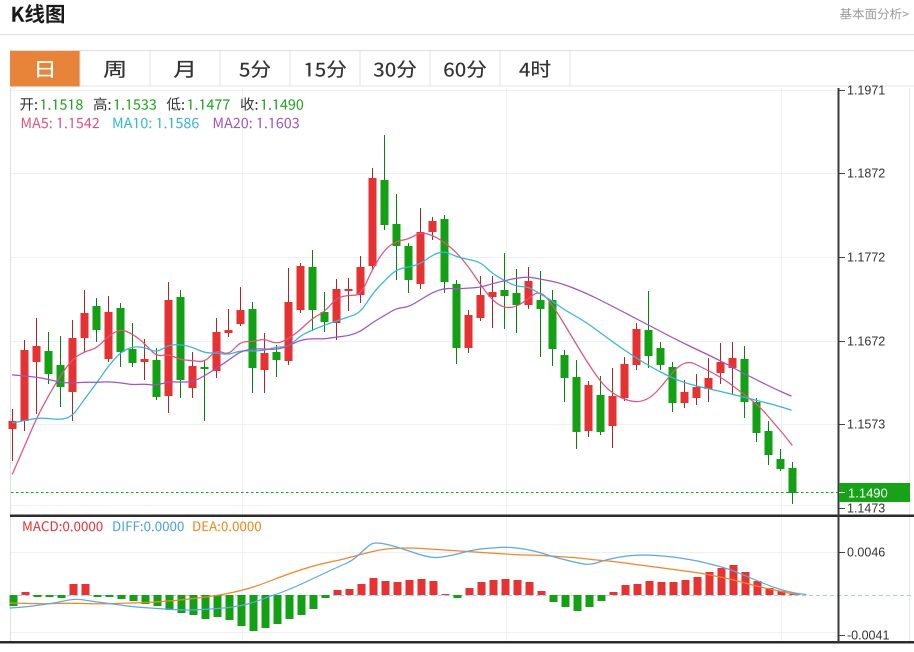 This screenshot has width=914, height=652. What do you see at coordinates (866, 258) in the screenshot?
I see `svg-text: 1.1772` at bounding box center [866, 258].